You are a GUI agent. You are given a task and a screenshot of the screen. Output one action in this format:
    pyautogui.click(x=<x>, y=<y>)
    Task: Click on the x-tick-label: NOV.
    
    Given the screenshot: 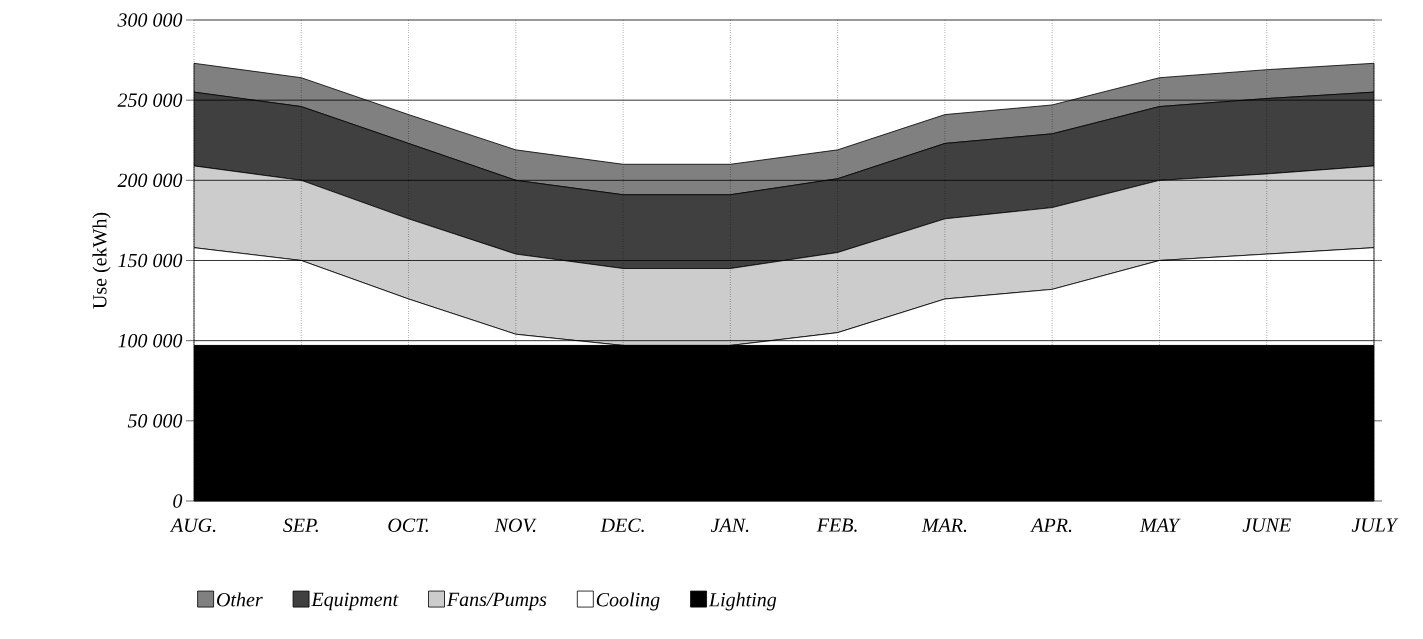 What is the action you would take?
    pyautogui.click(x=515, y=525)
    